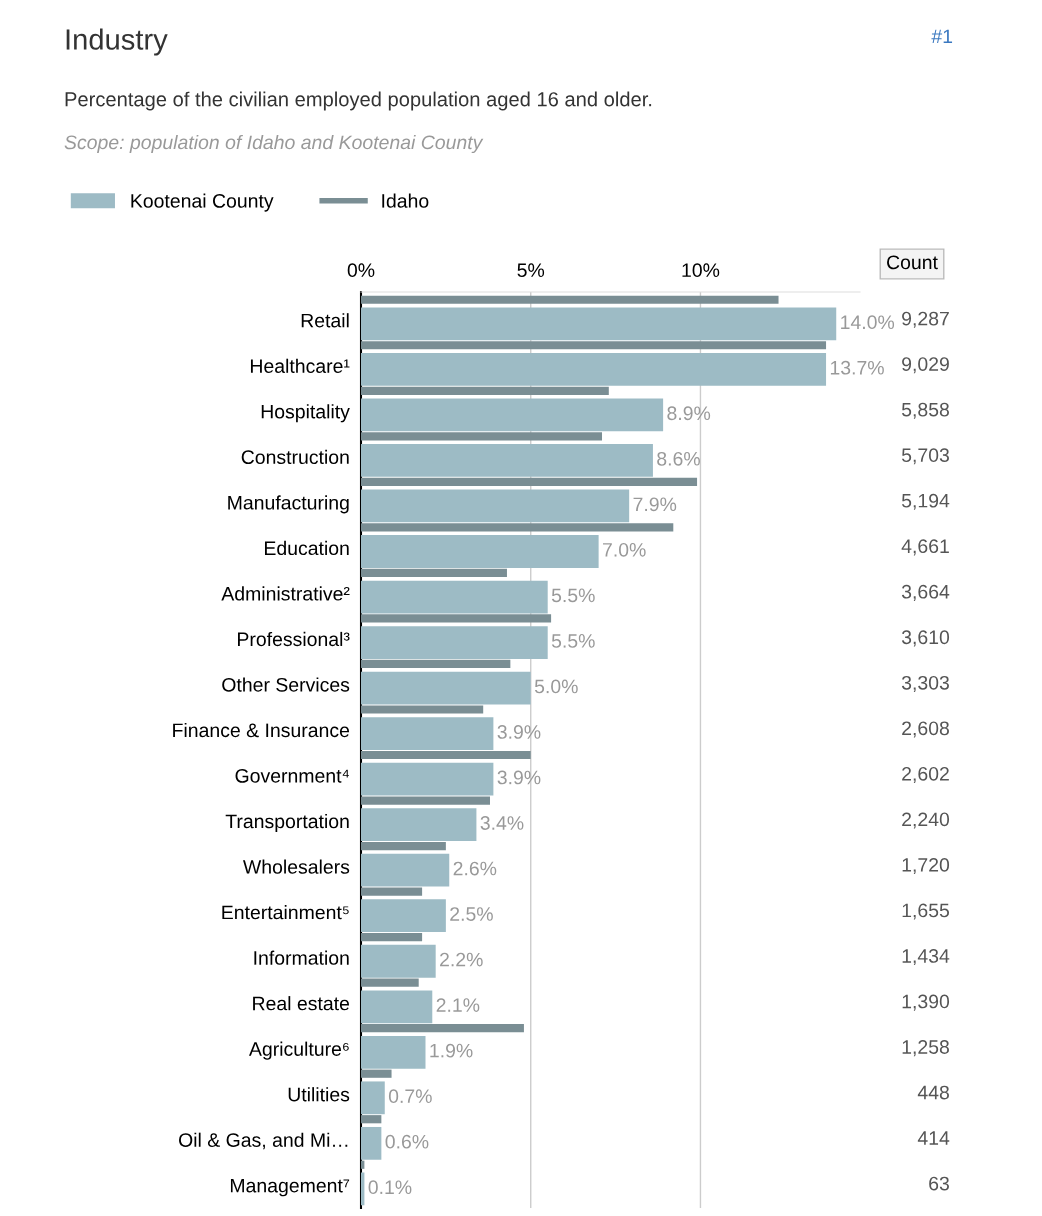 This screenshot has width=1042, height=1216. Describe the element at coordinates (531, 270) in the screenshot. I see `x-tick-label: 5%` at that location.